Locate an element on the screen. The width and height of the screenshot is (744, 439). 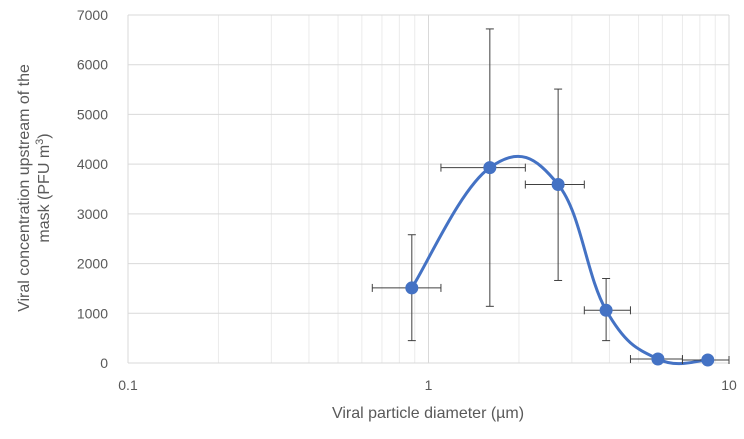
y-tick-label: 6000 is located at coordinates (92, 65).